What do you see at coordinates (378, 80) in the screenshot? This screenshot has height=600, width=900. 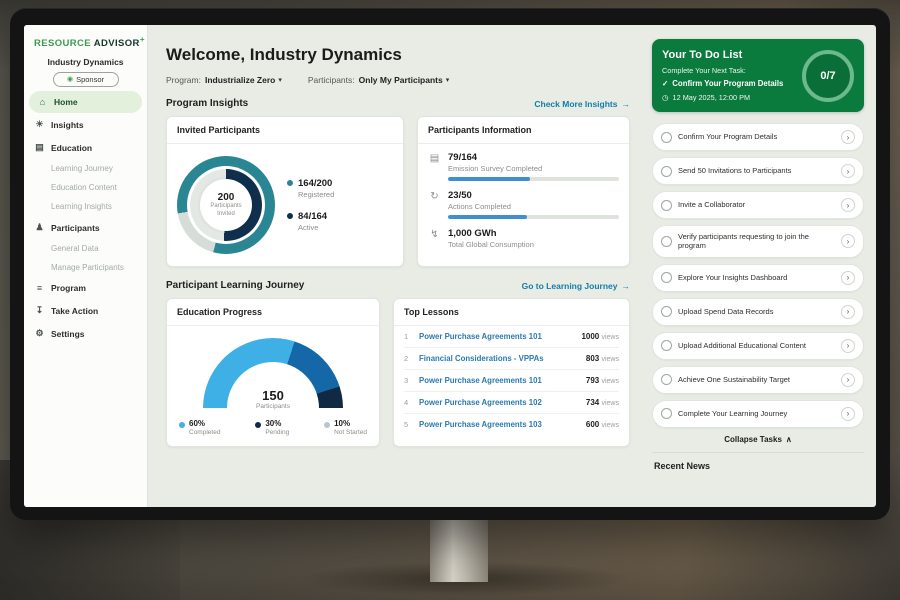 I see `participants-dropdown: Participants: Only My Participants ▾` at bounding box center [378, 80].